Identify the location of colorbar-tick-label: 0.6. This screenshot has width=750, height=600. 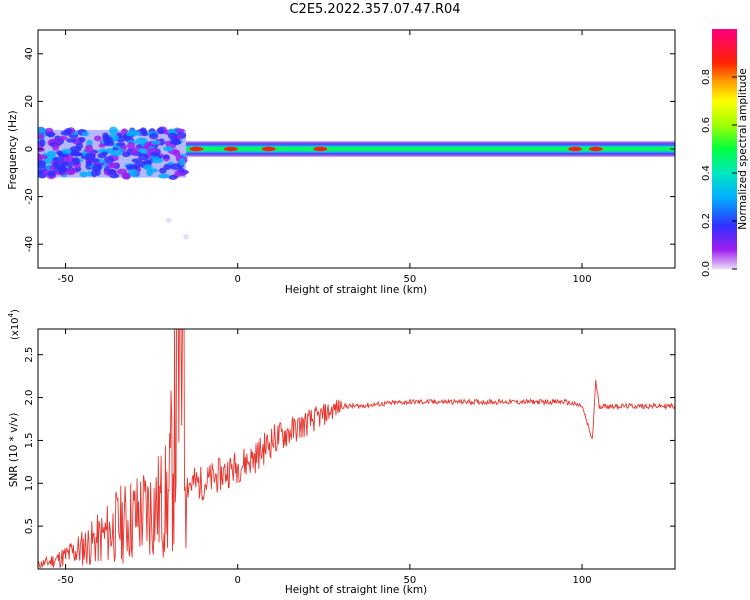
(706, 125).